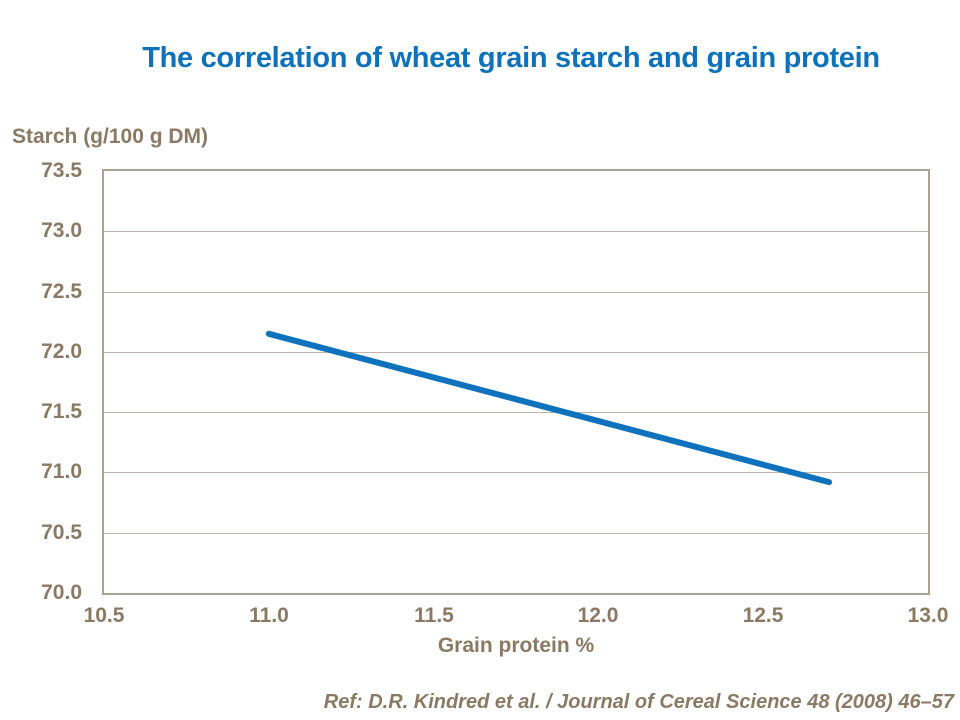 This screenshot has width=960, height=720. Describe the element at coordinates (434, 615) in the screenshot. I see `x-tick-label: 11.5` at that location.